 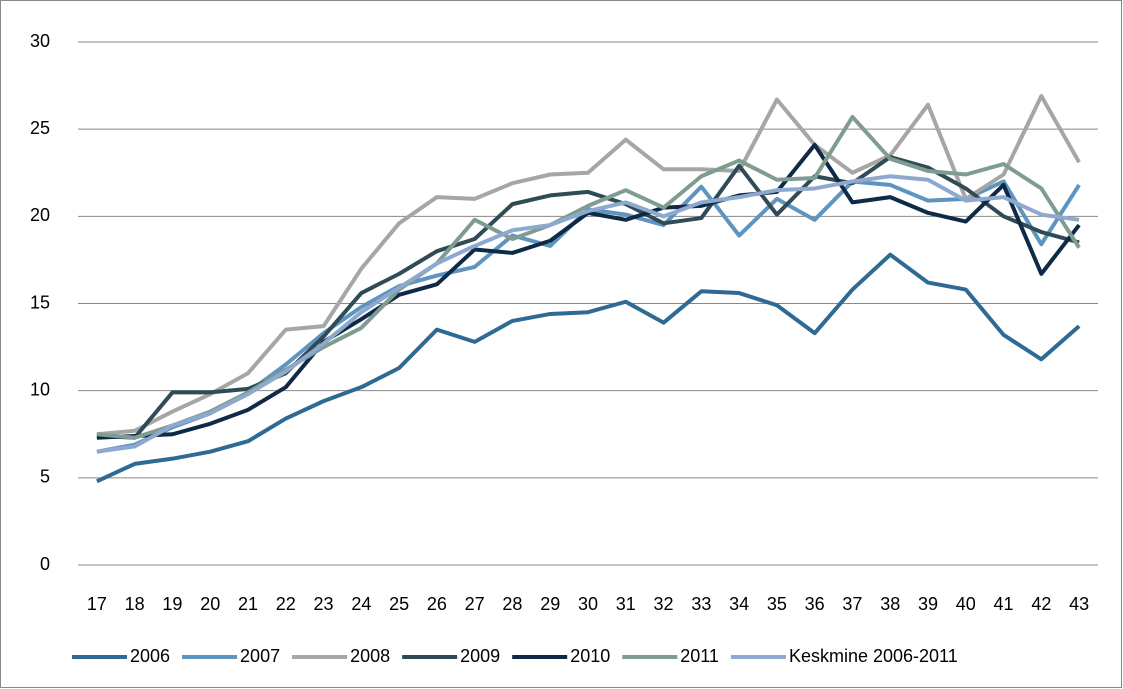 What do you see at coordinates (286, 604) in the screenshot?
I see `x-tick-label: 22` at bounding box center [286, 604].